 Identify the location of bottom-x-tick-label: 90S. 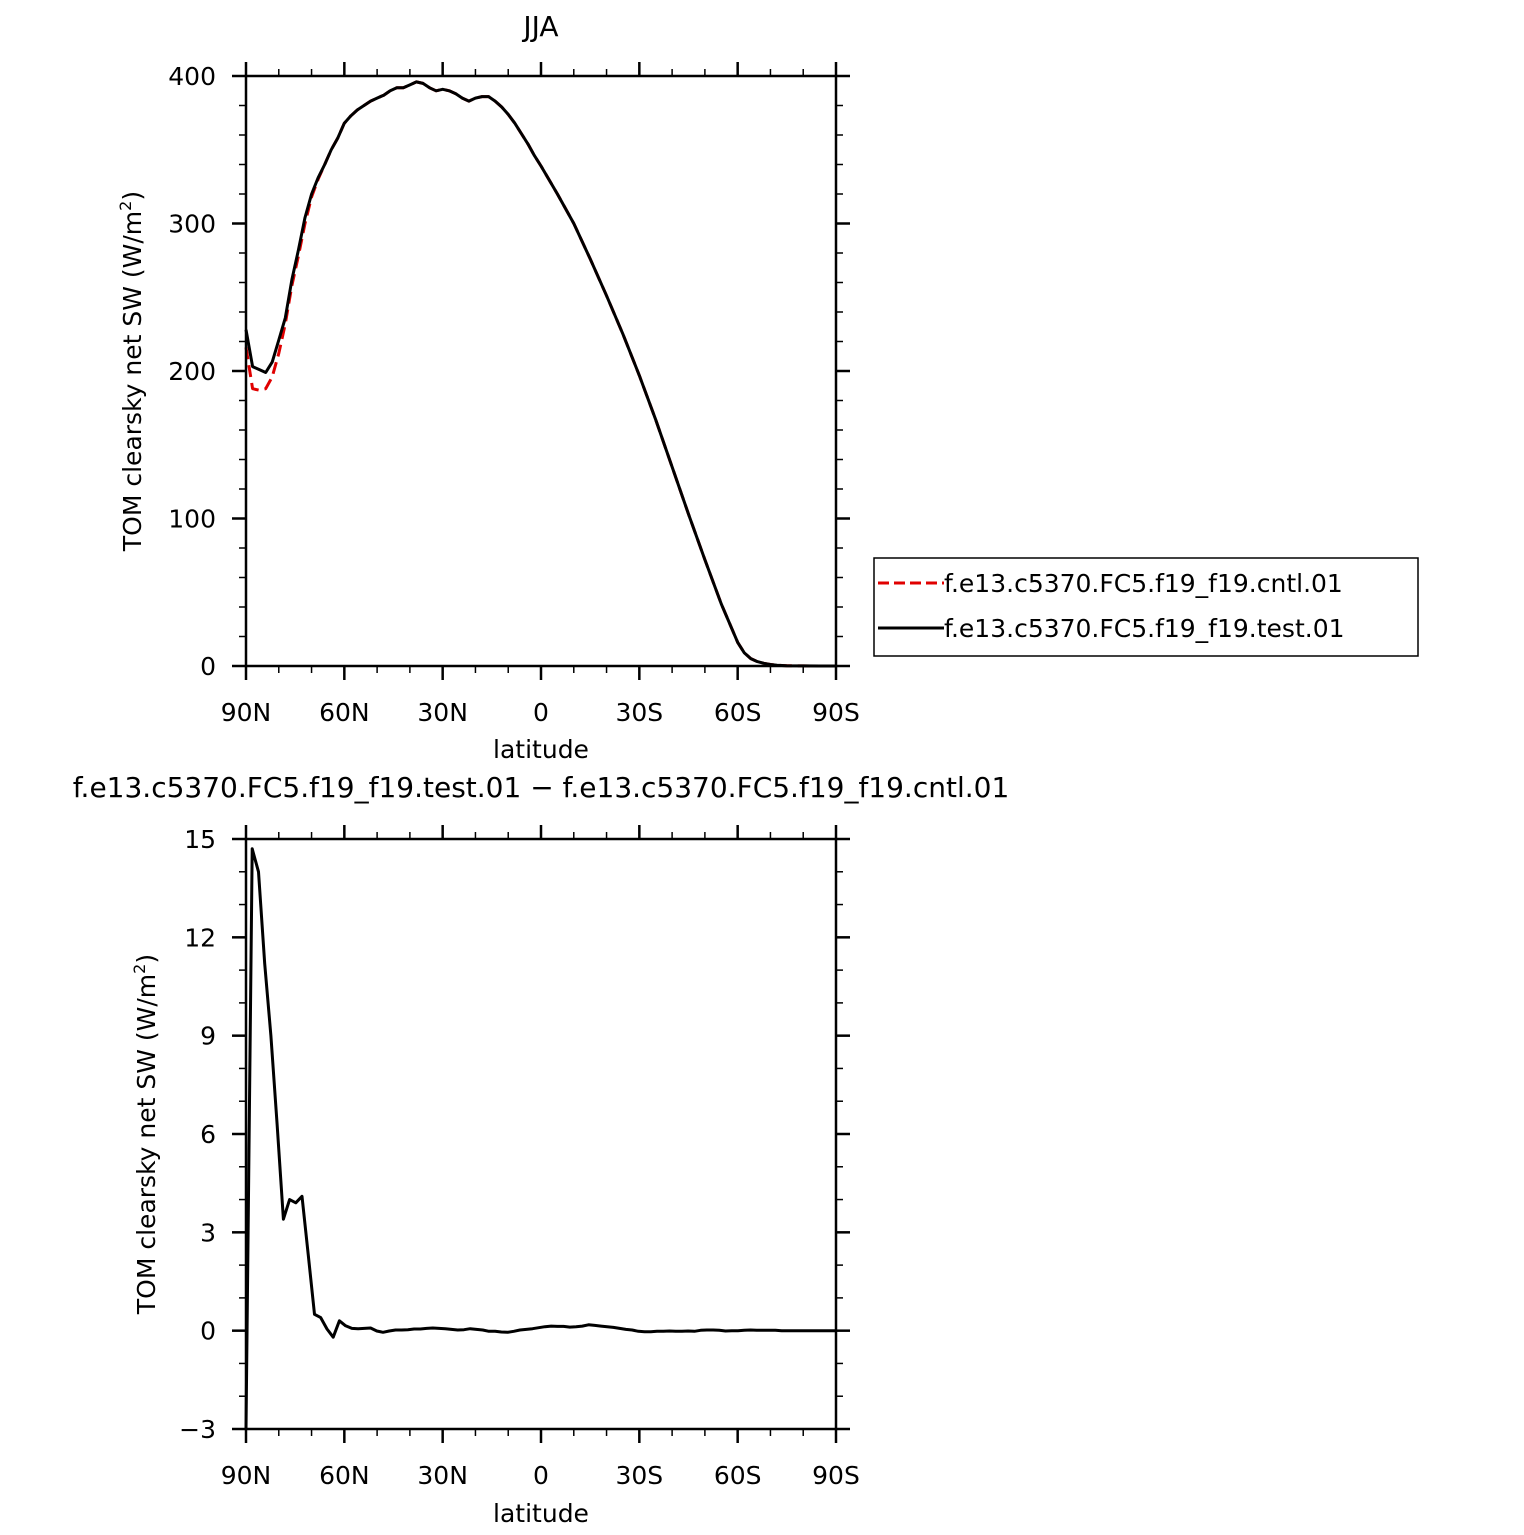
(836, 1475).